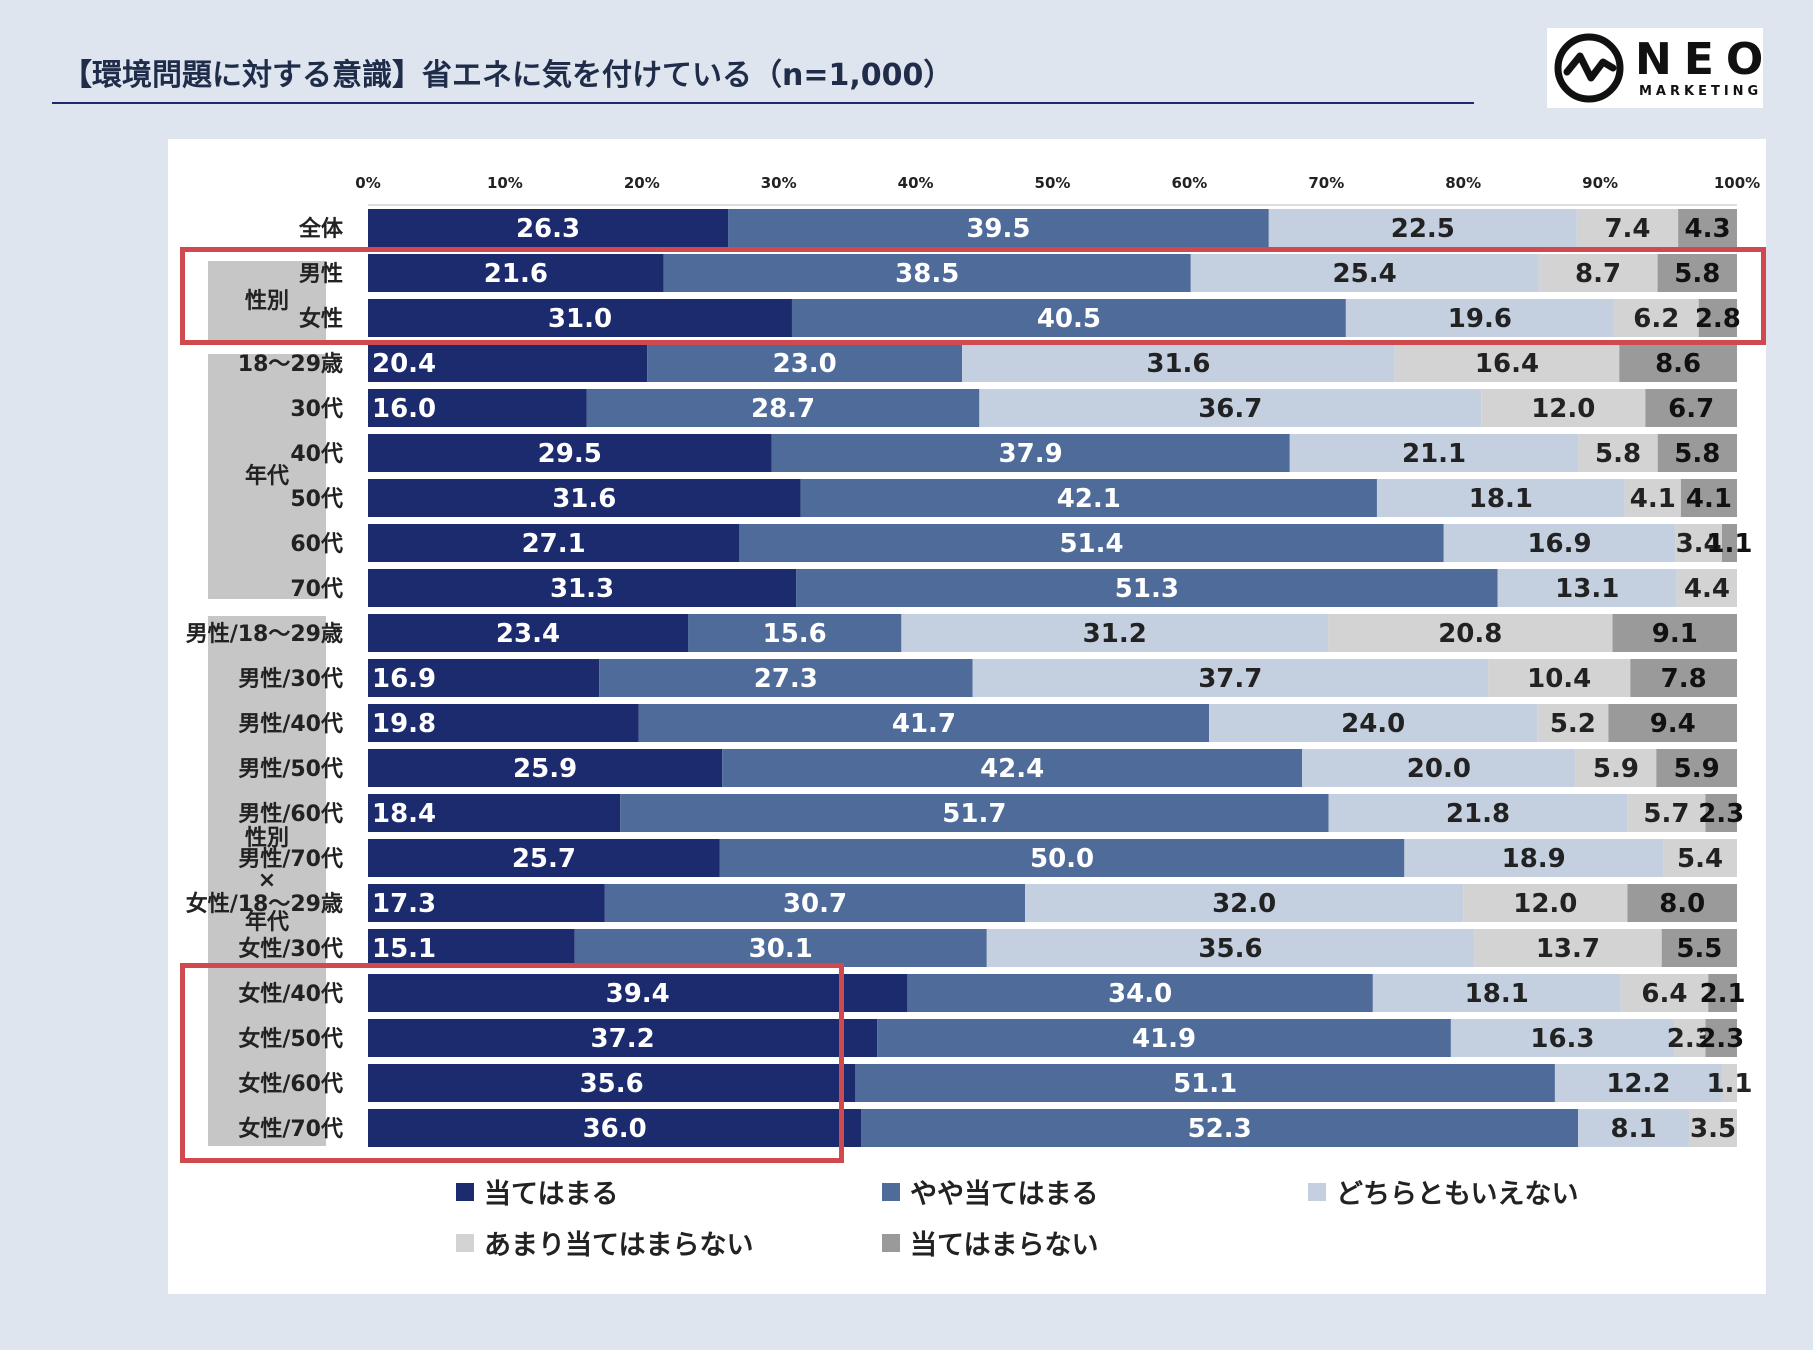 The height and width of the screenshot is (1350, 1813). What do you see at coordinates (1497, 994) in the screenshot?
I see `data-label: 18.1` at bounding box center [1497, 994].